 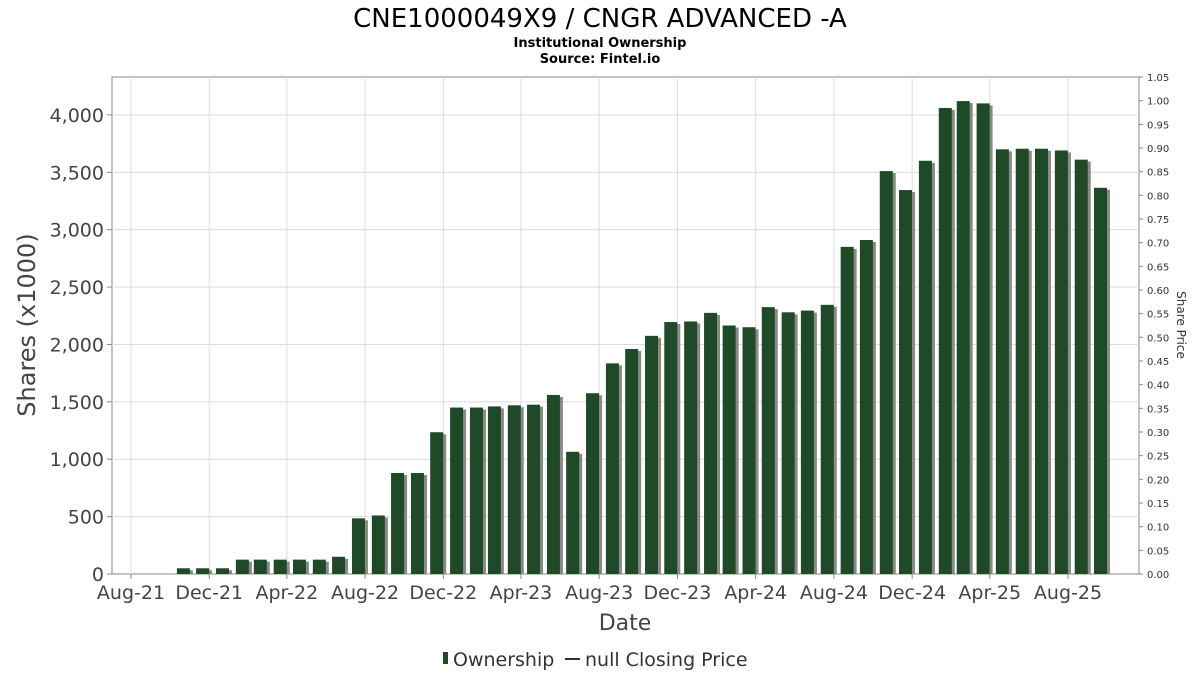 What do you see at coordinates (666, 660) in the screenshot?
I see `legend-price-label: null Closing Price` at bounding box center [666, 660].